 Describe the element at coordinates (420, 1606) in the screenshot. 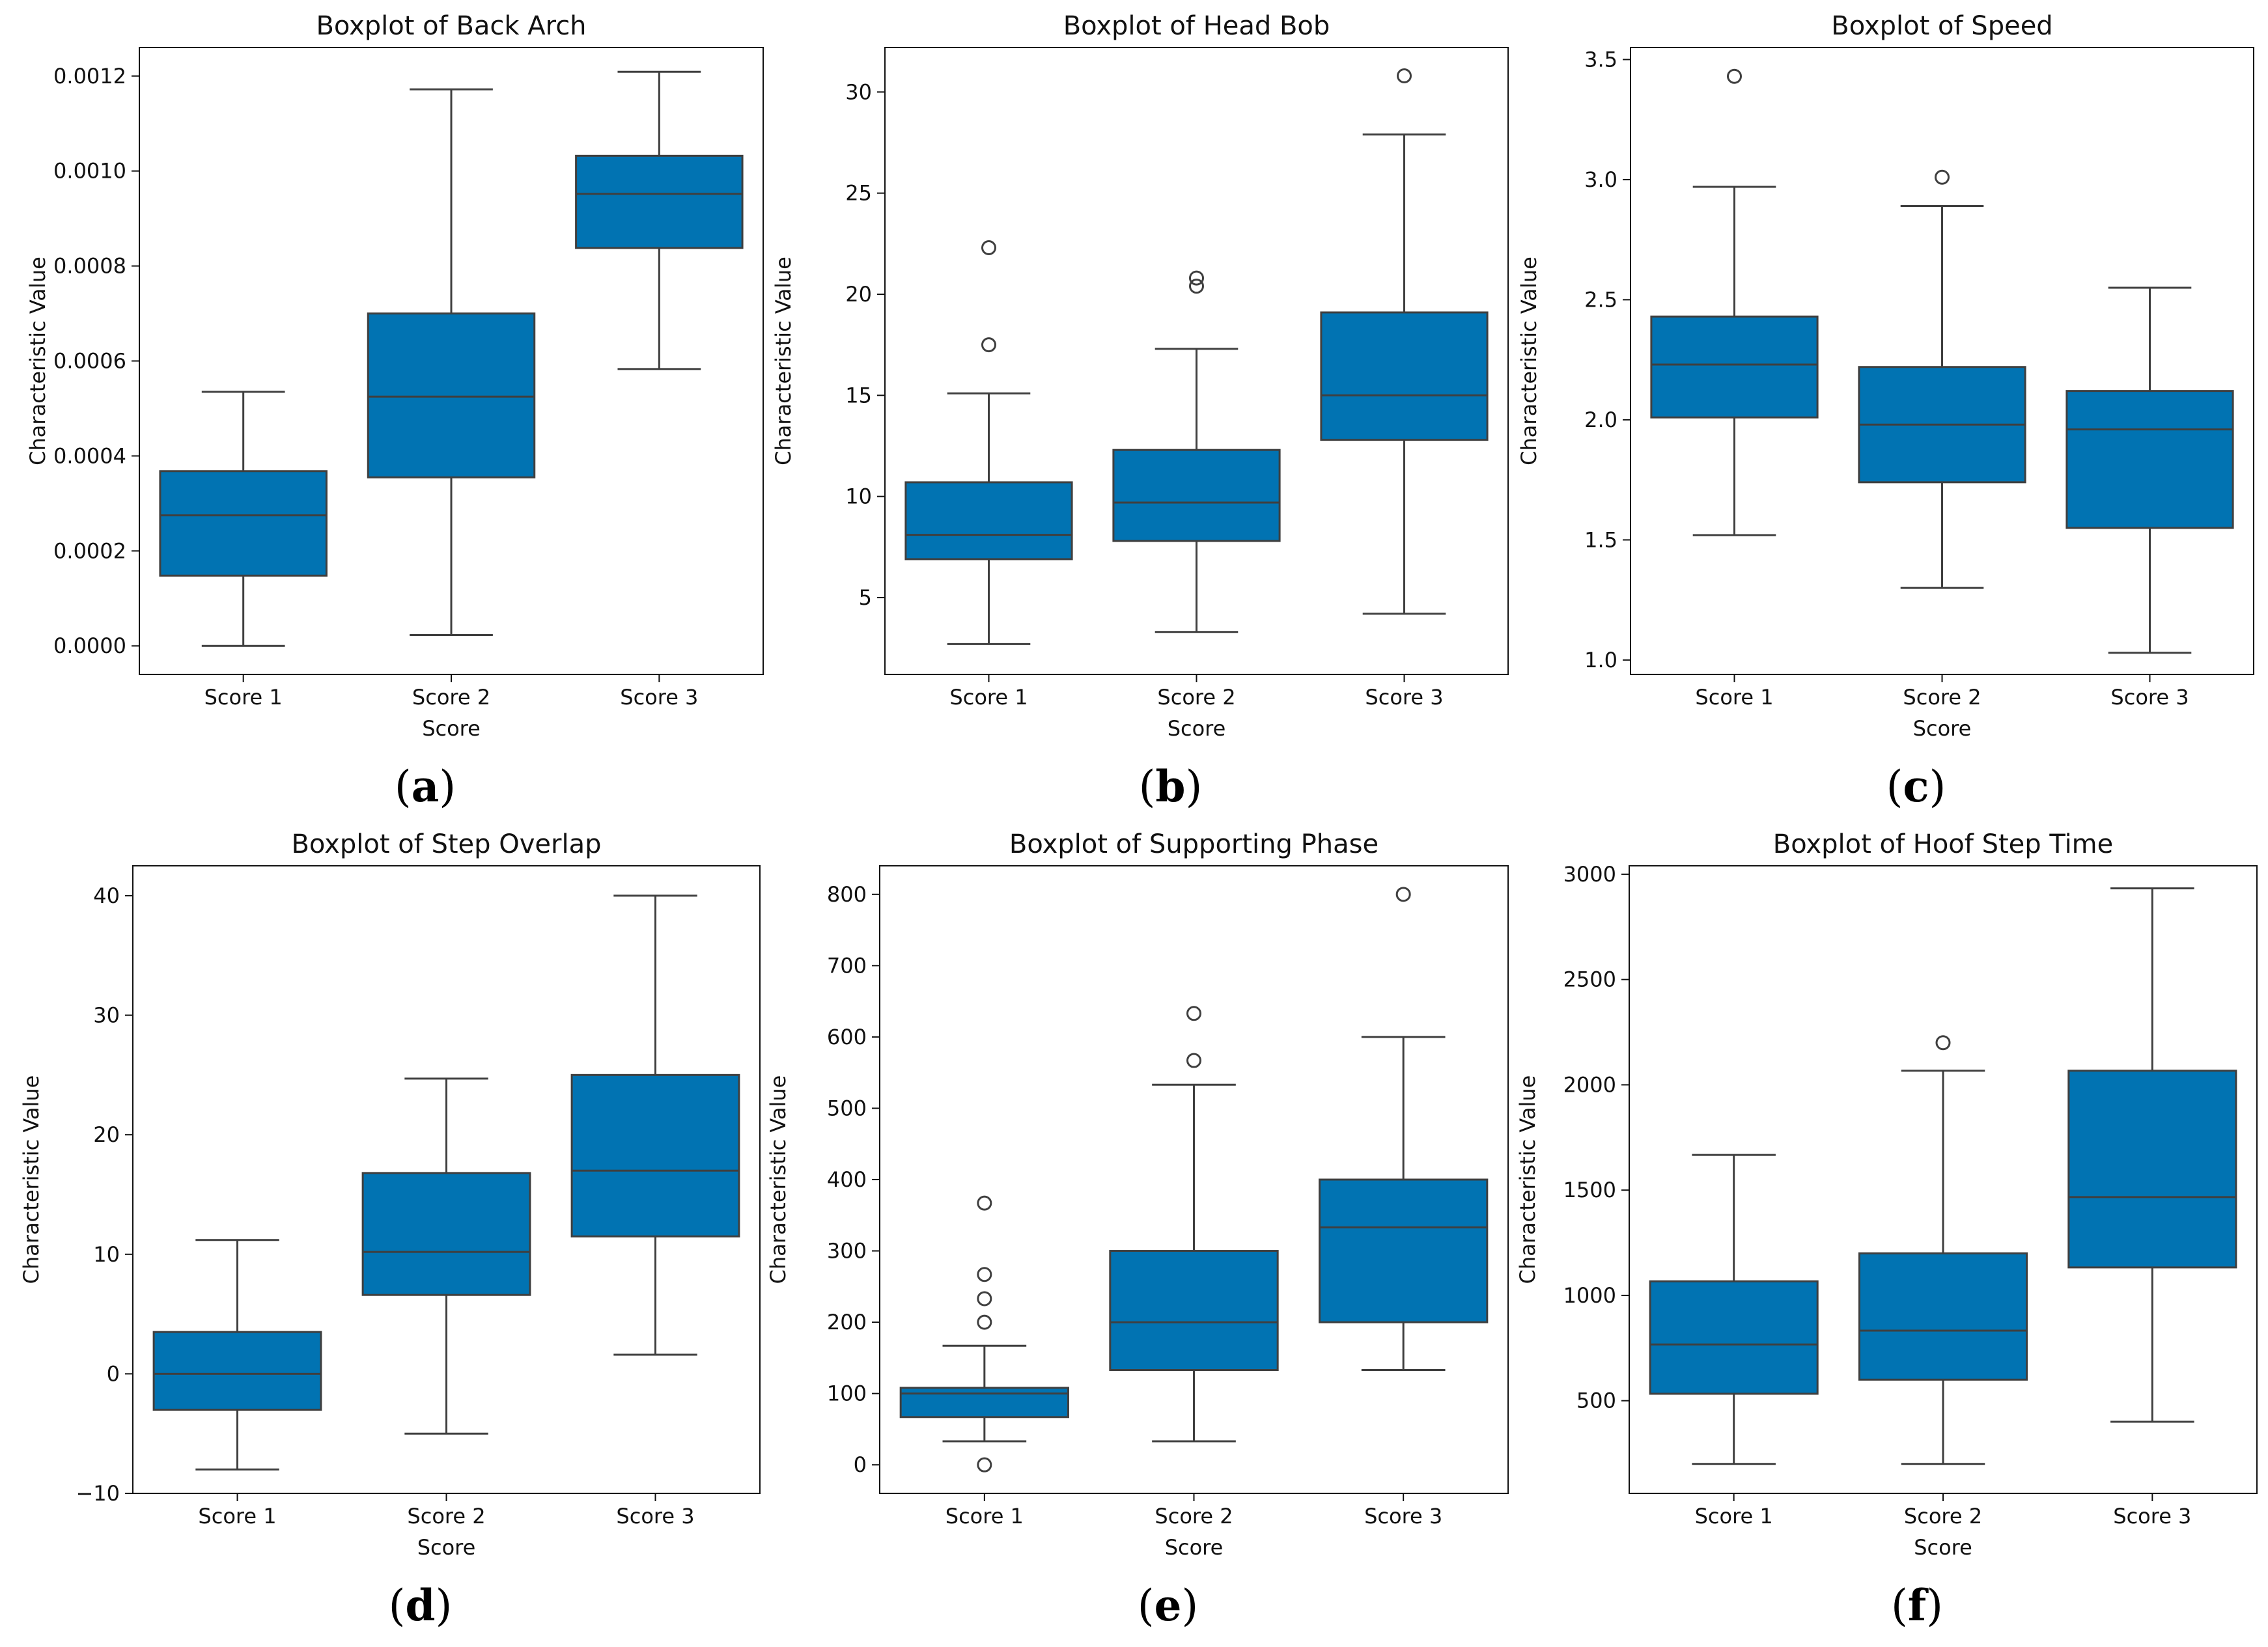

I see `panel-letter: d` at that location.